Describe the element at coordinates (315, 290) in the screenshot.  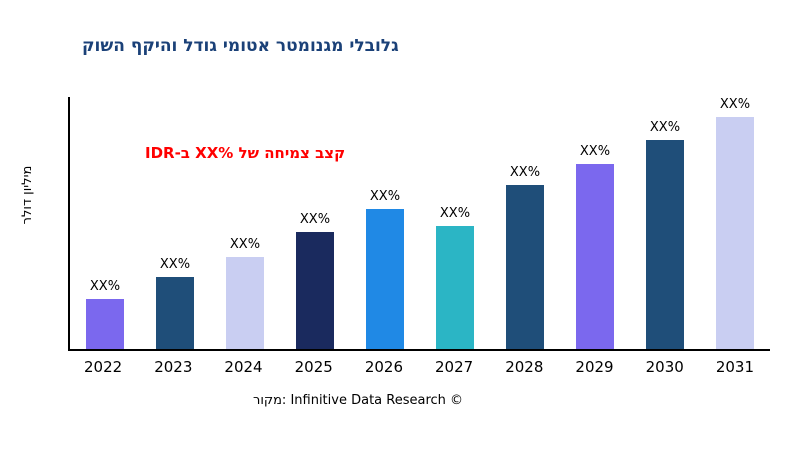
I see `bar-2025` at that location.